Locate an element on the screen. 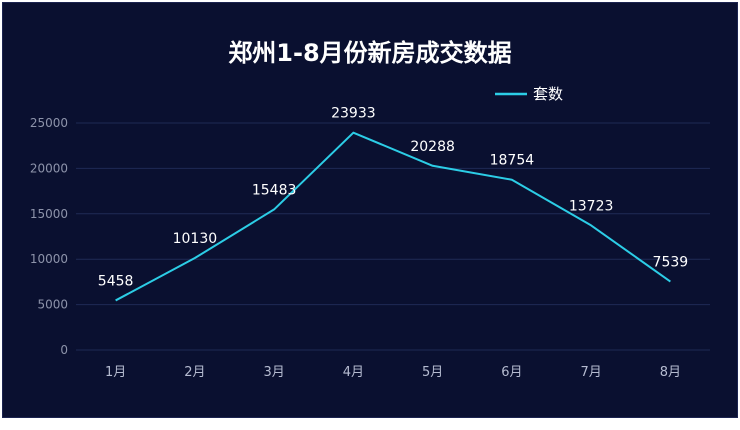  x-tick-label: 1月 is located at coordinates (115, 372).